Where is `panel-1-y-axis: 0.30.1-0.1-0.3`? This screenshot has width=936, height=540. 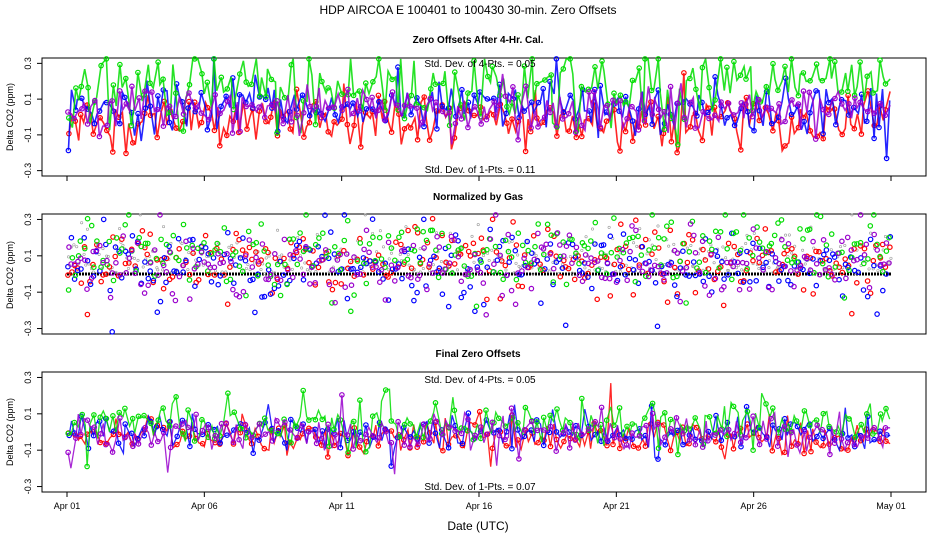
panel-1-y-axis: 0.30.1-0.1-0.3 is located at coordinates (32, 117).